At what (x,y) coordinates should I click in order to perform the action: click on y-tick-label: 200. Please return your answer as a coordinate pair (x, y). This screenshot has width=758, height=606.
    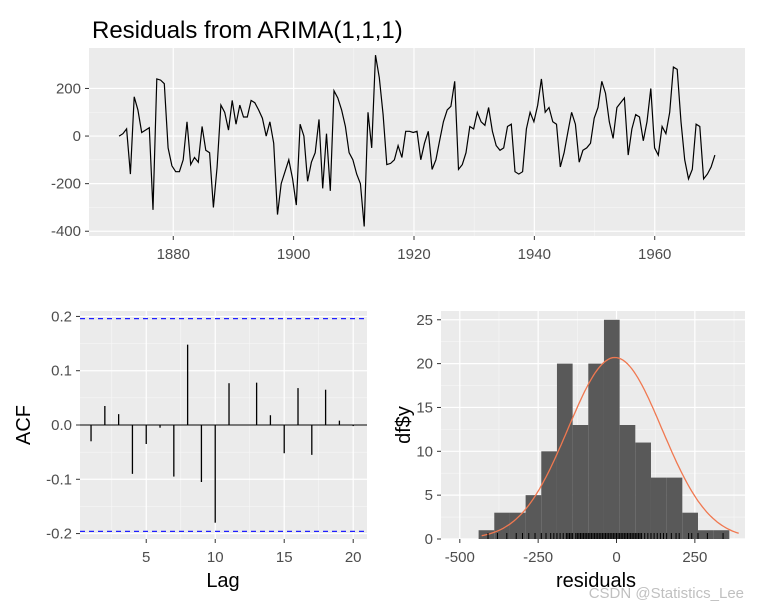
    Looking at the image, I should click on (68, 88).